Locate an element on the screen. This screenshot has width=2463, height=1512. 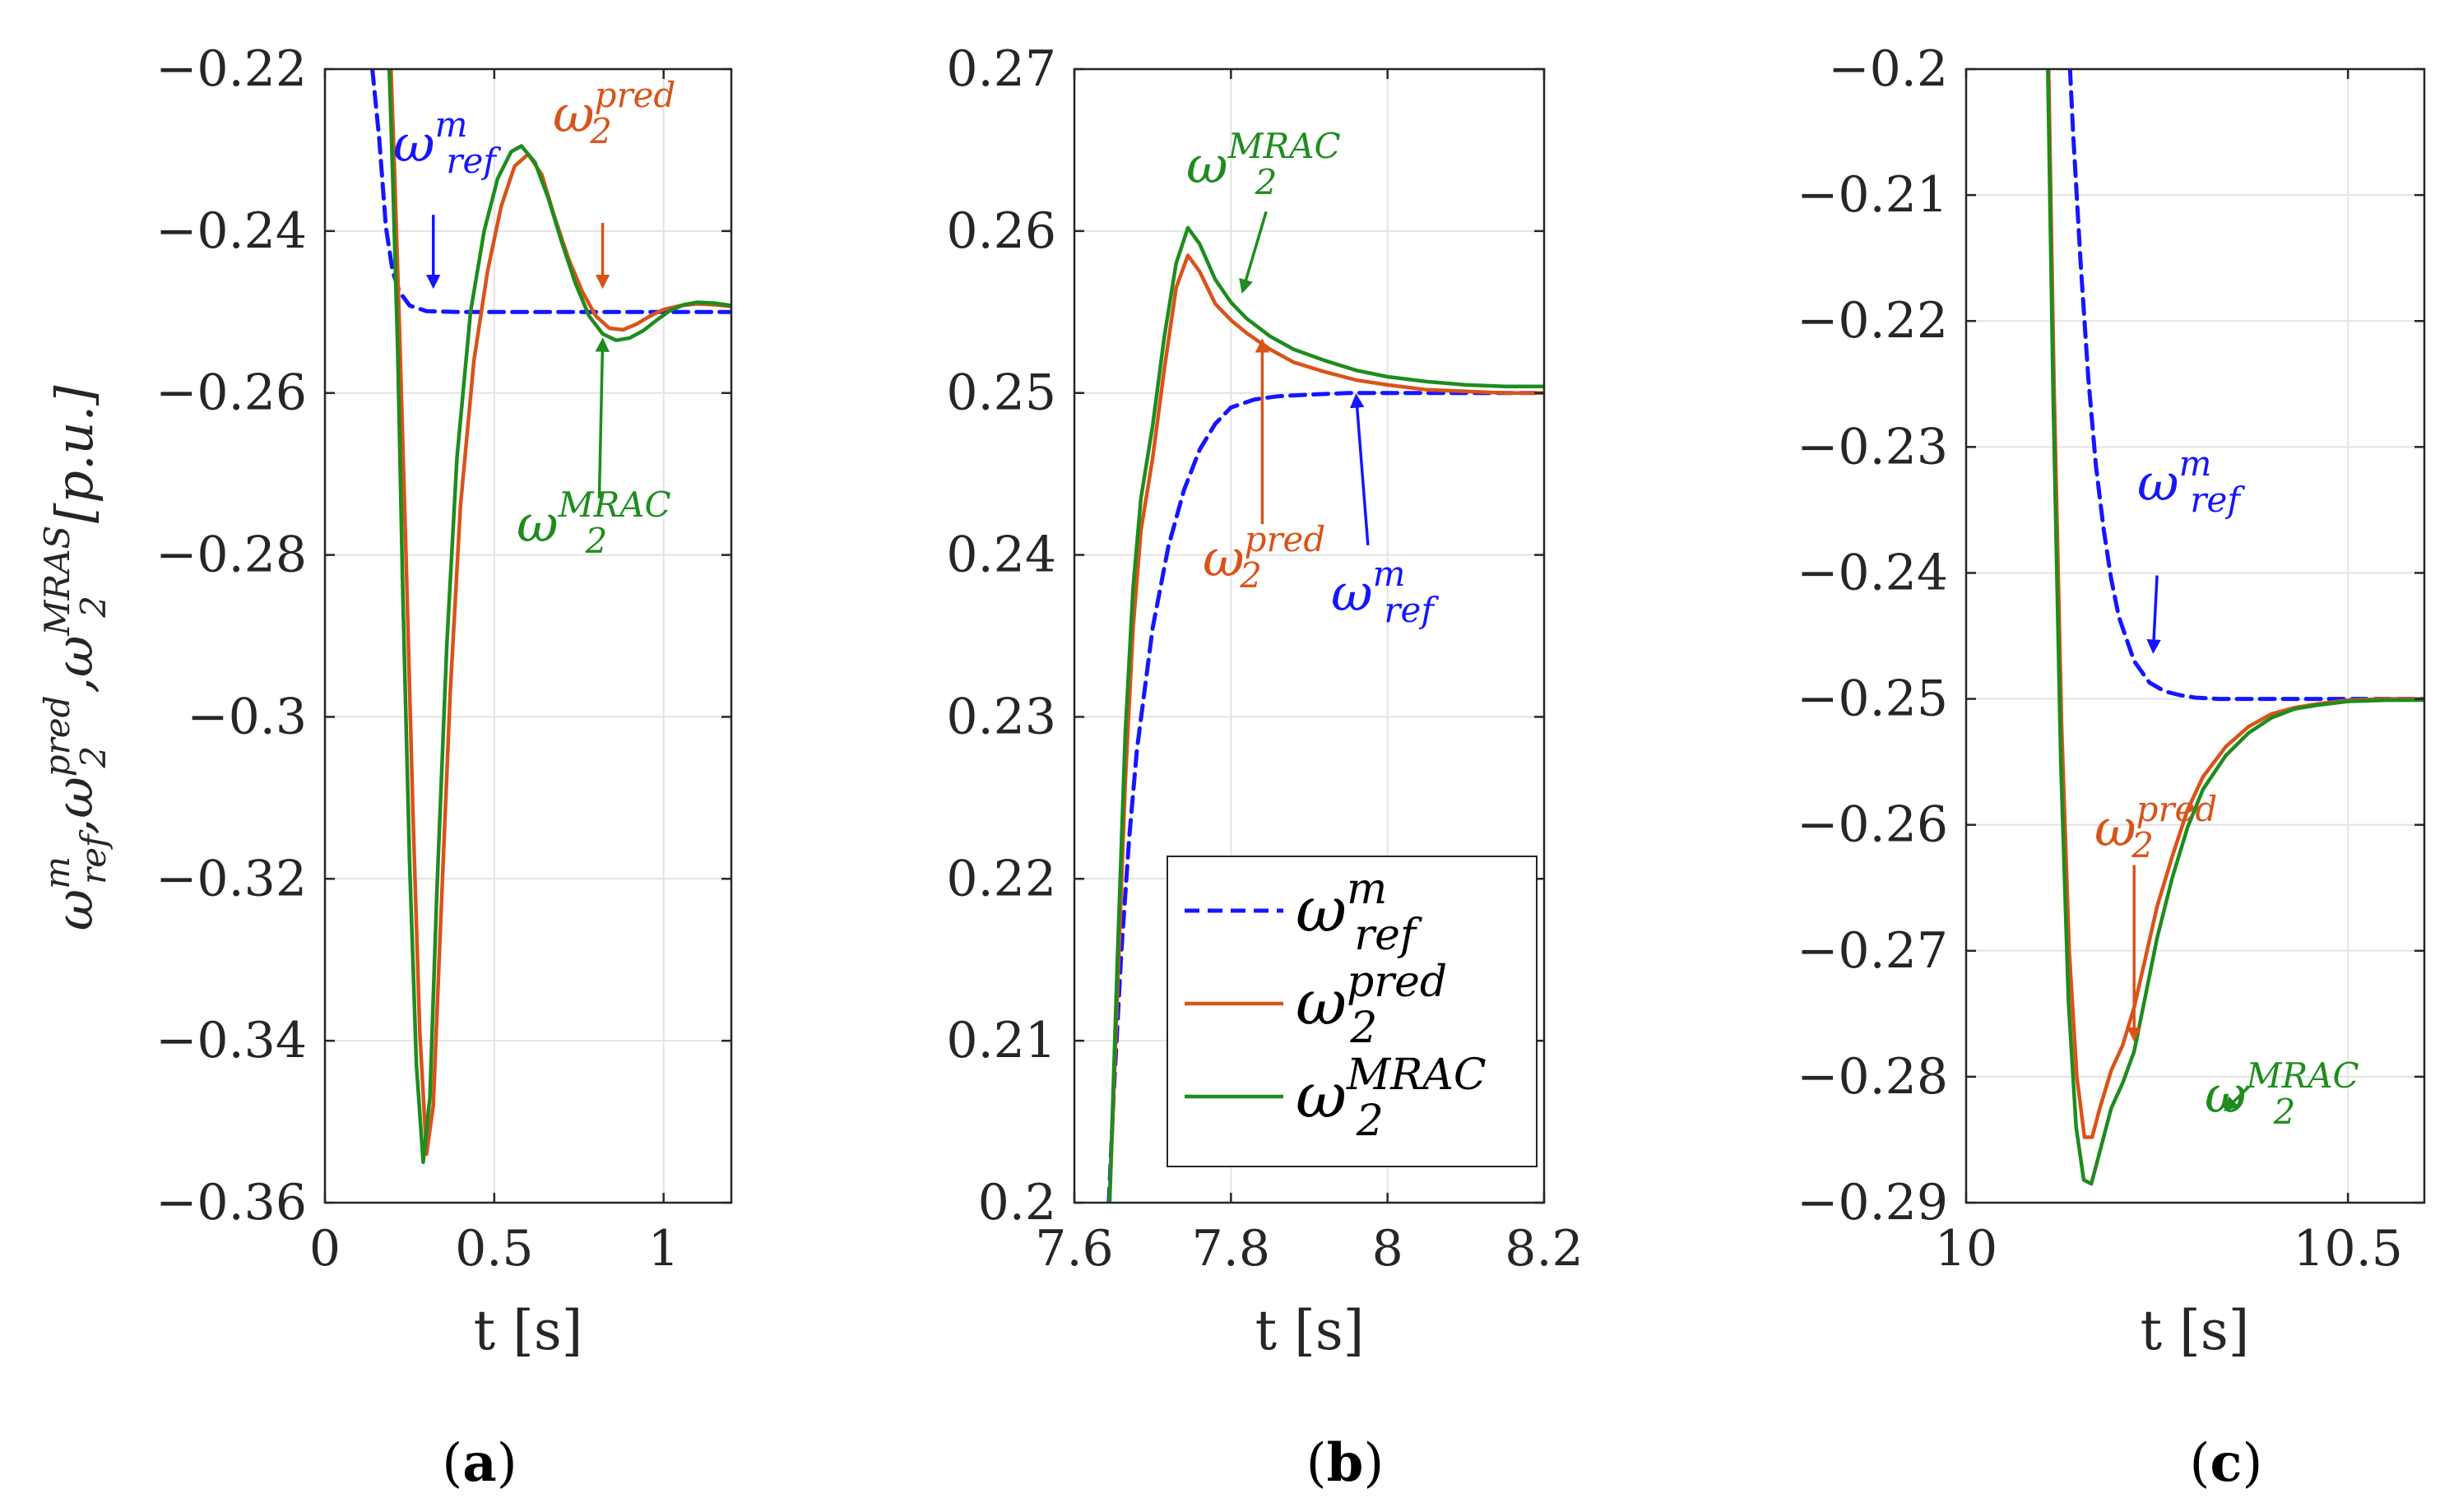
series-b is located at coordinates (1325, 714).